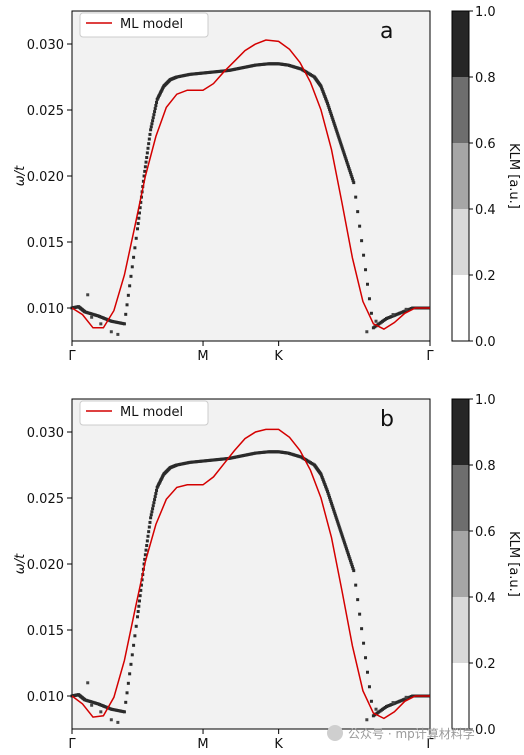  Describe the element at coordinates (411, 733) in the screenshot. I see `watermark-text: 公众号 · mp计算材料学` at that location.